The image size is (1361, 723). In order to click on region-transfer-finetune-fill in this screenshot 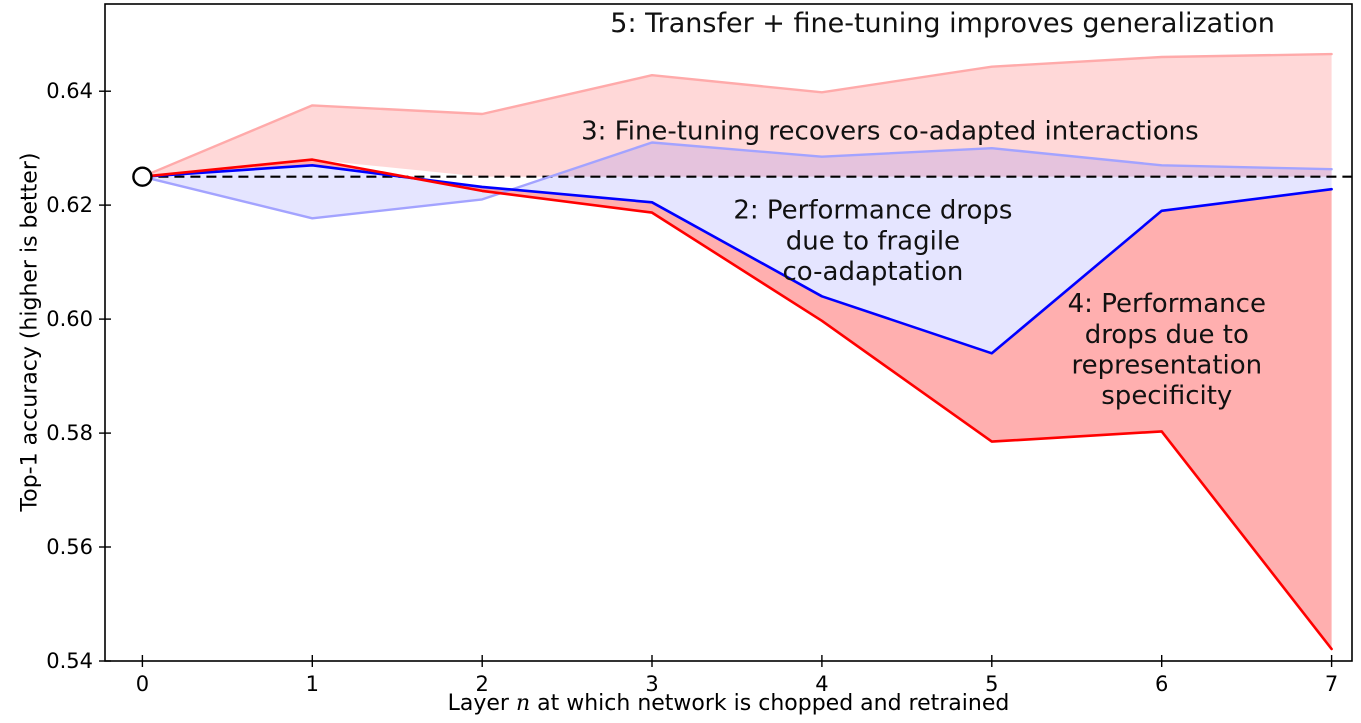, I will do `click(737, 115)`.